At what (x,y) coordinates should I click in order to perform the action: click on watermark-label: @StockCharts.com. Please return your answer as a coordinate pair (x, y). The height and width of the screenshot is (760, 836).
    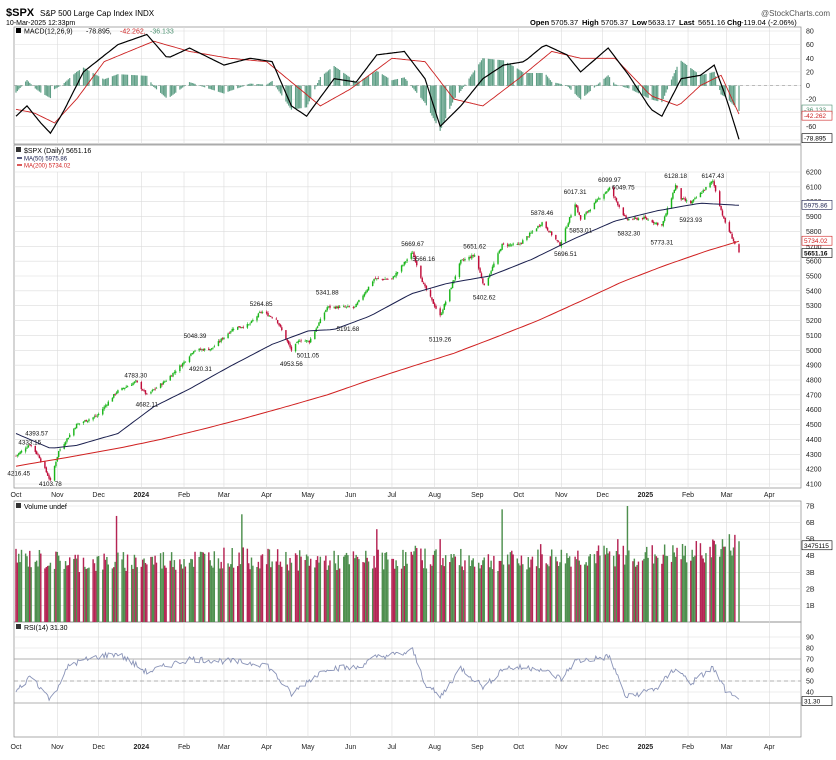
    Looking at the image, I should click on (795, 13).